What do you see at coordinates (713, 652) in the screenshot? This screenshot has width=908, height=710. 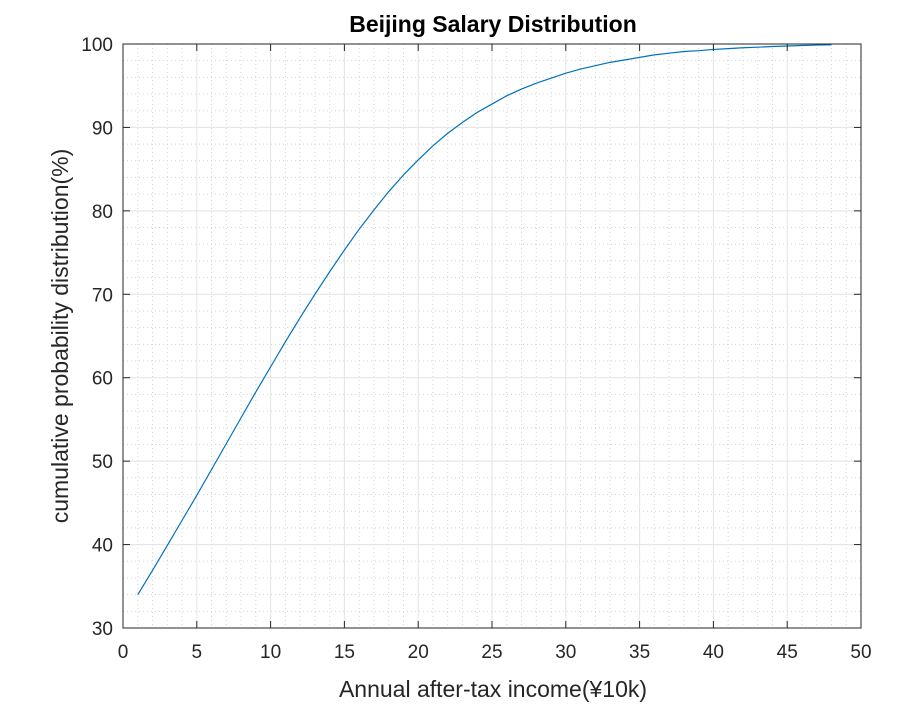 I see `x-tick-label: 40` at bounding box center [713, 652].